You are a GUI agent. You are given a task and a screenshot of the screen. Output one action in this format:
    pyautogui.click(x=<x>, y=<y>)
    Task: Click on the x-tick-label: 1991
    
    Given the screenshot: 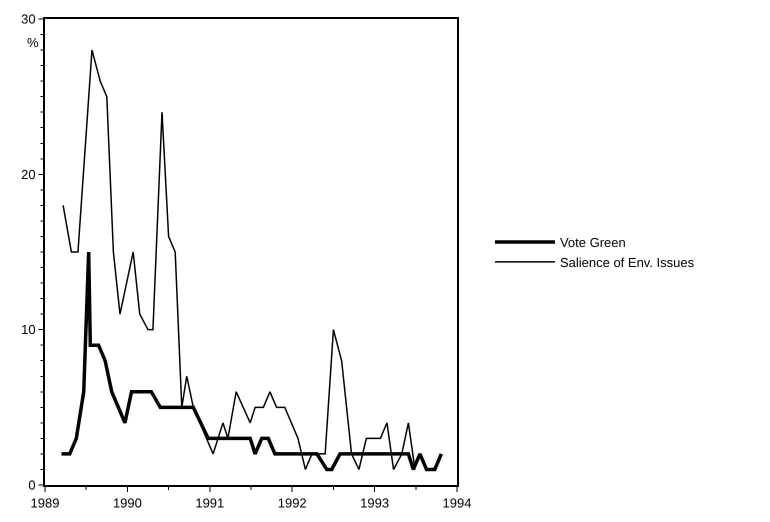 What is the action you would take?
    pyautogui.click(x=209, y=502)
    